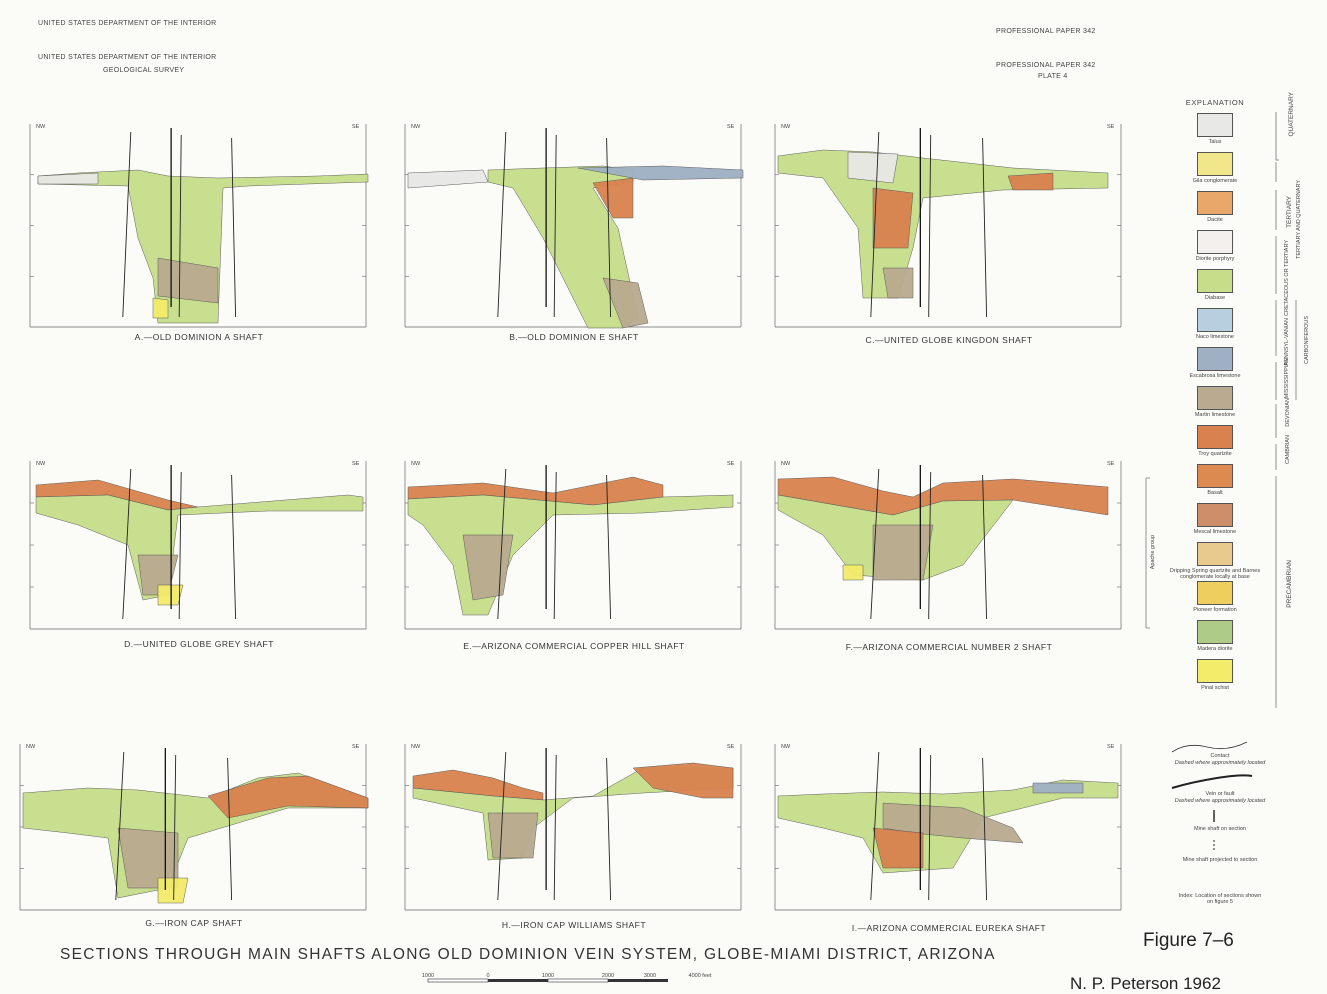 The width and height of the screenshot is (1327, 994). I want to click on legend-label: Diorite porphyry, so click(1215, 259).